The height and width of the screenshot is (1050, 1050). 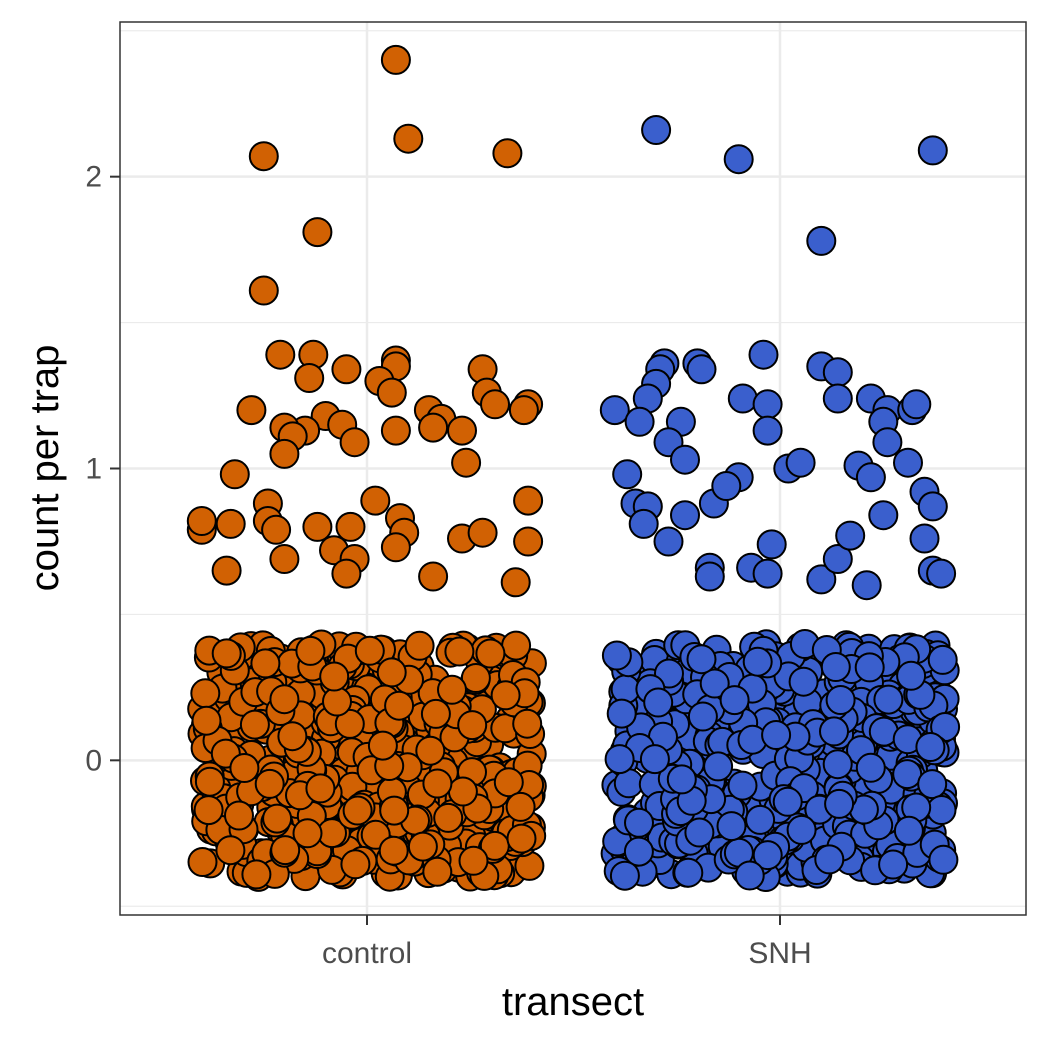 I want to click on y-axis-title: count per trap, so click(x=45, y=468).